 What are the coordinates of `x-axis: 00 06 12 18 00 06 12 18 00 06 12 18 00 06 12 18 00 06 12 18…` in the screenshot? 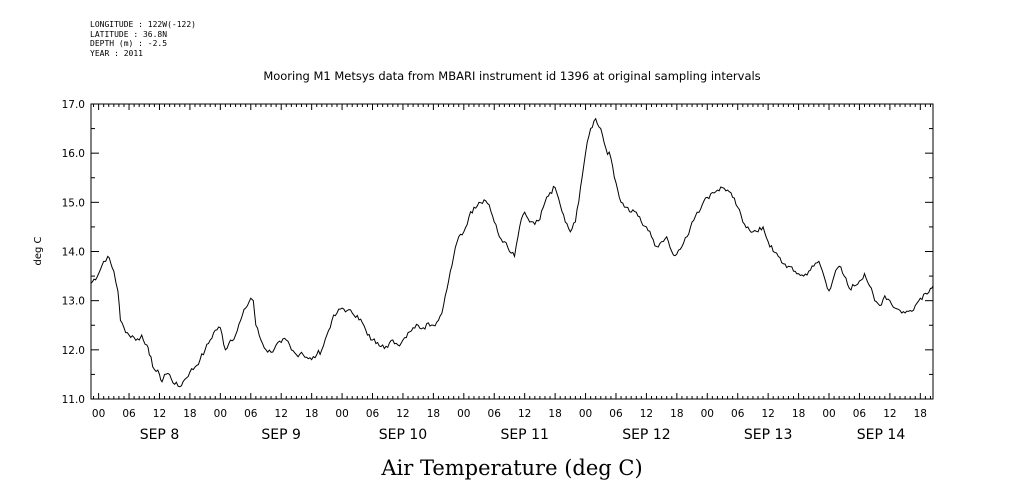 It's located at (509, 425).